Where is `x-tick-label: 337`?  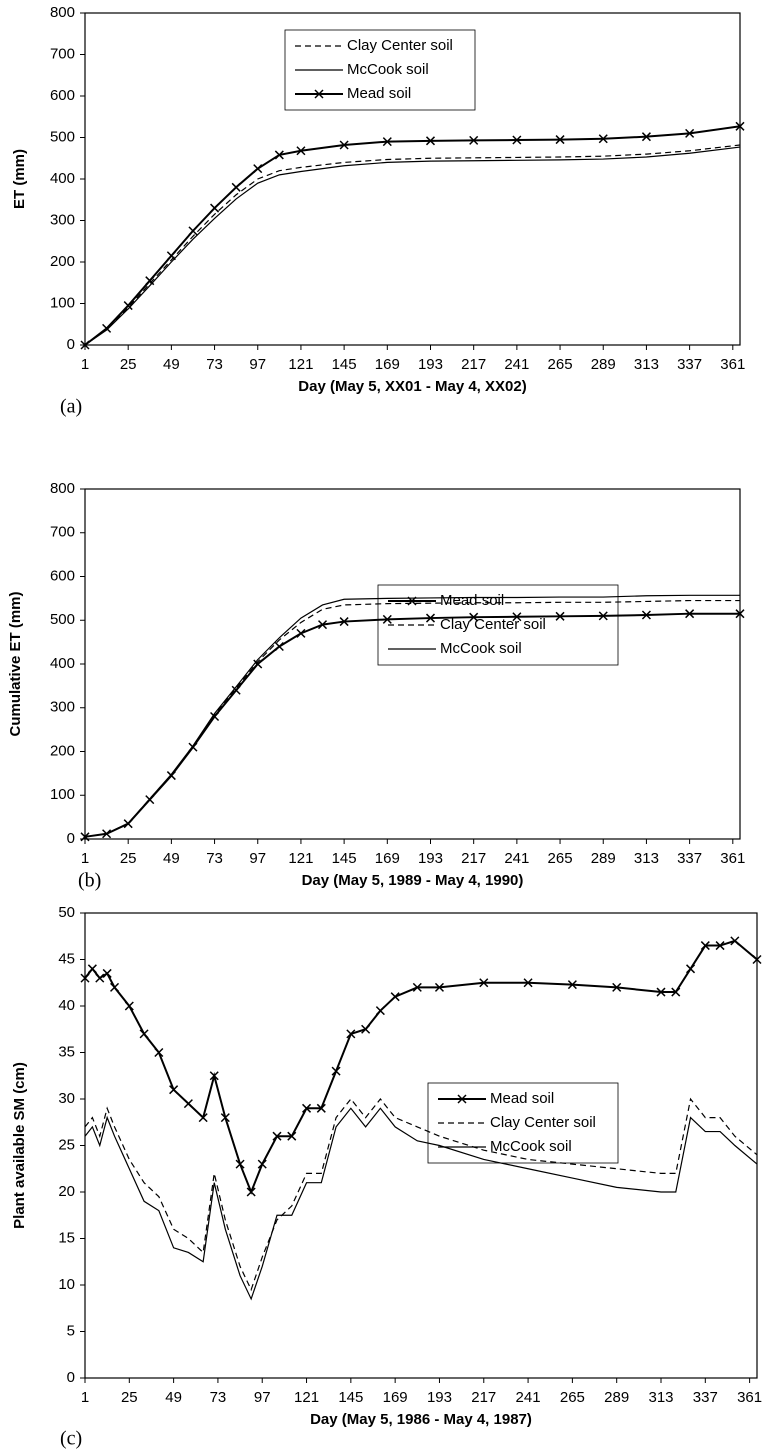
x-tick-label: 337 is located at coordinates (705, 1397).